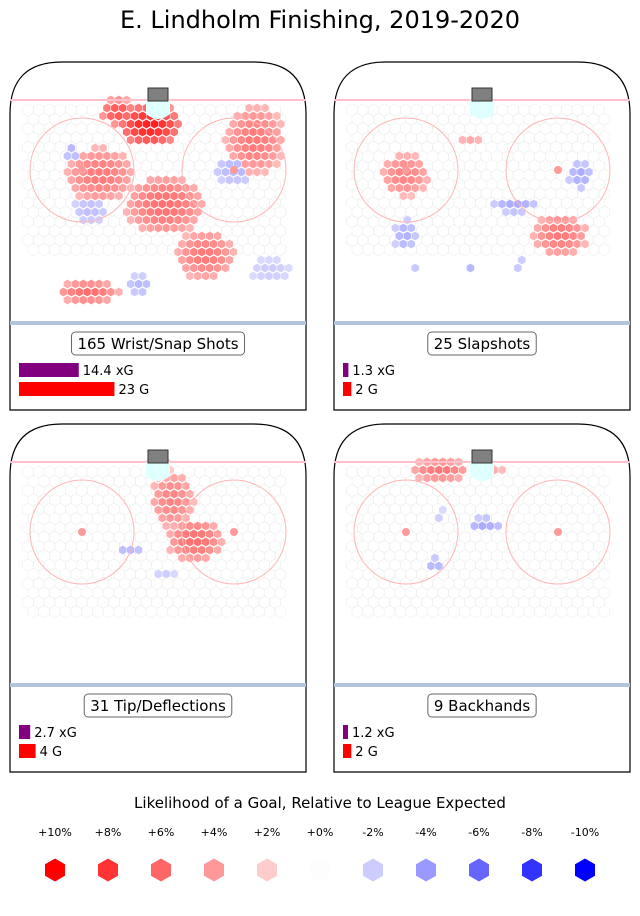  Describe the element at coordinates (51, 752) in the screenshot. I see `goals-label: 4 G` at that location.